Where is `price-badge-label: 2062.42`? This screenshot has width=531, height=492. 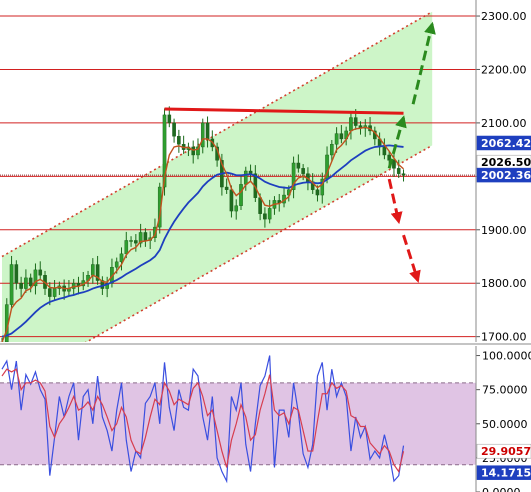 price-badge-label: 2062.42 is located at coordinates (506, 143).